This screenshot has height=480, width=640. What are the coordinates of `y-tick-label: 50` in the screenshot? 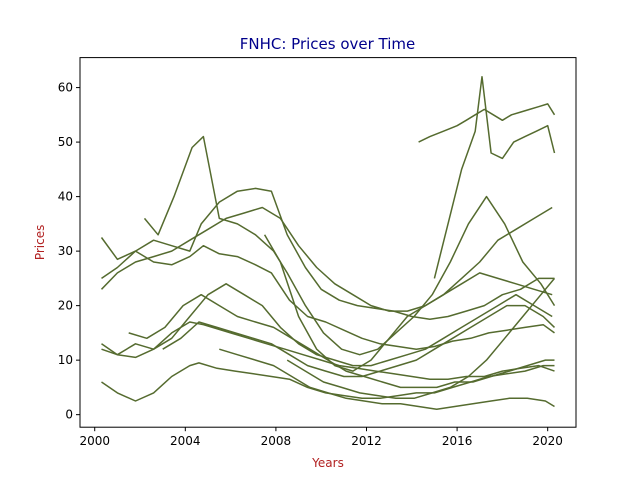 It's located at (65, 142).